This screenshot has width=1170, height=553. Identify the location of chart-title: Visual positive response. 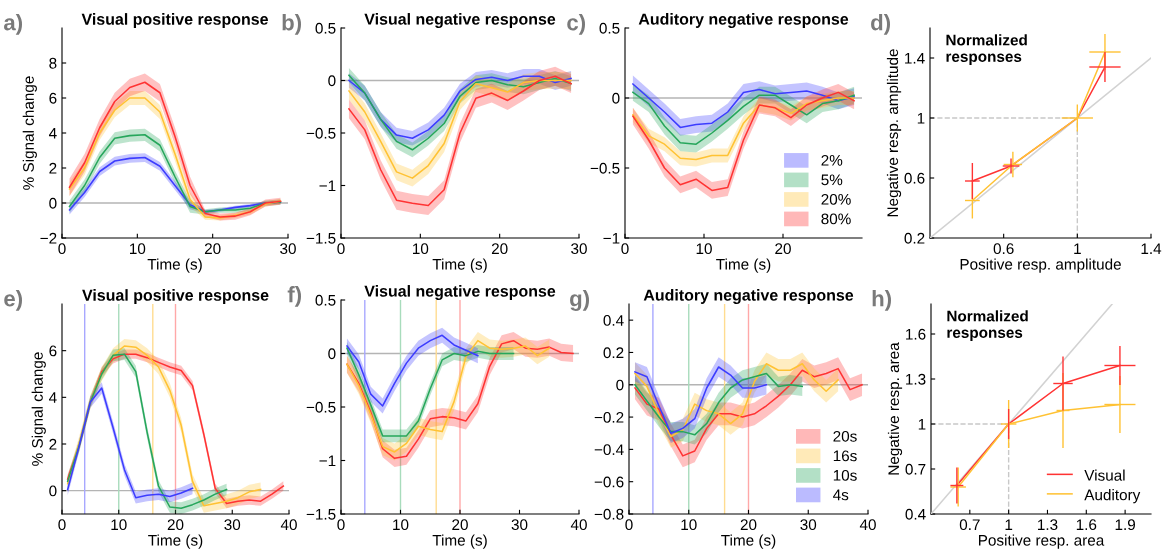
(174, 20).